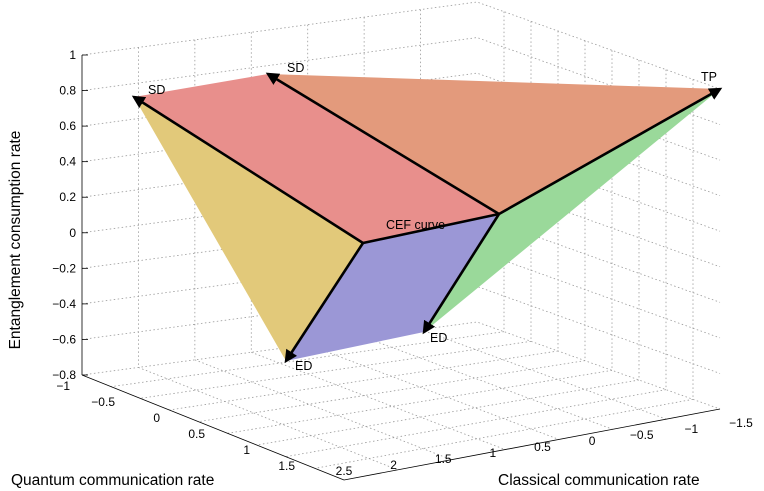 This screenshot has width=764, height=491. I want to click on arrow-sd-top, so click(382, 144).